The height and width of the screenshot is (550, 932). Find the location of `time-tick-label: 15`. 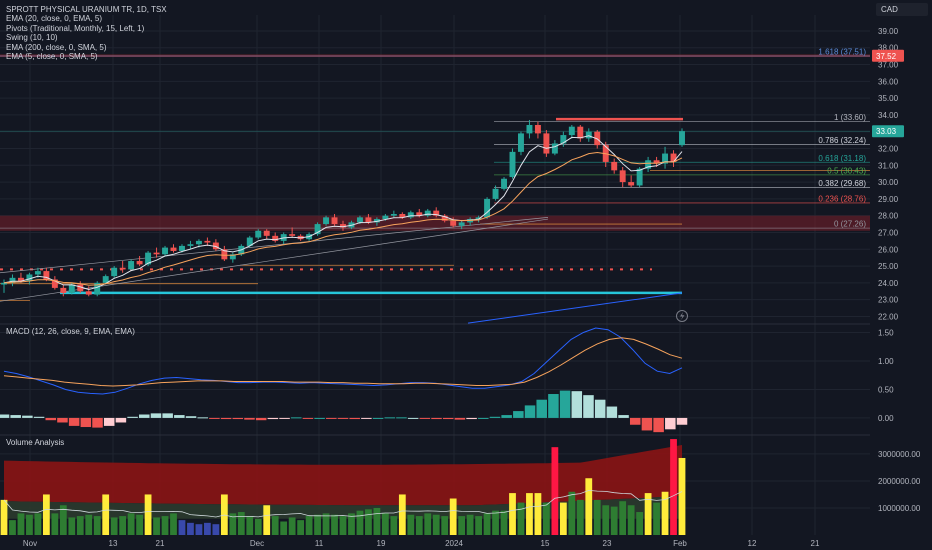

time-tick-label: 15 is located at coordinates (545, 543).